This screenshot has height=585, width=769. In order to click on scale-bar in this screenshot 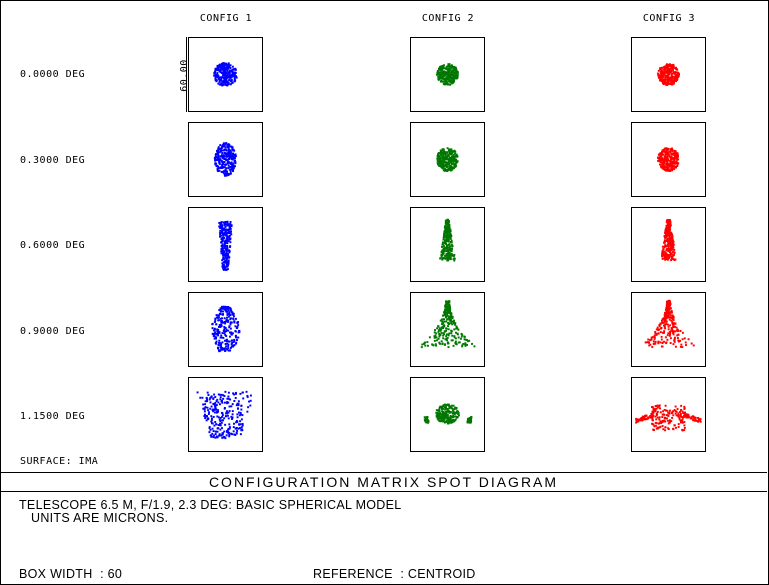, I will do `click(186, 74)`.